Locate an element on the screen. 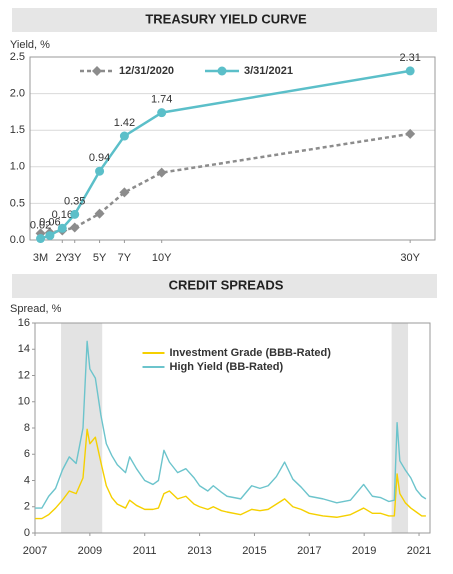  y-tick-label: 1.5 is located at coordinates (17, 130).